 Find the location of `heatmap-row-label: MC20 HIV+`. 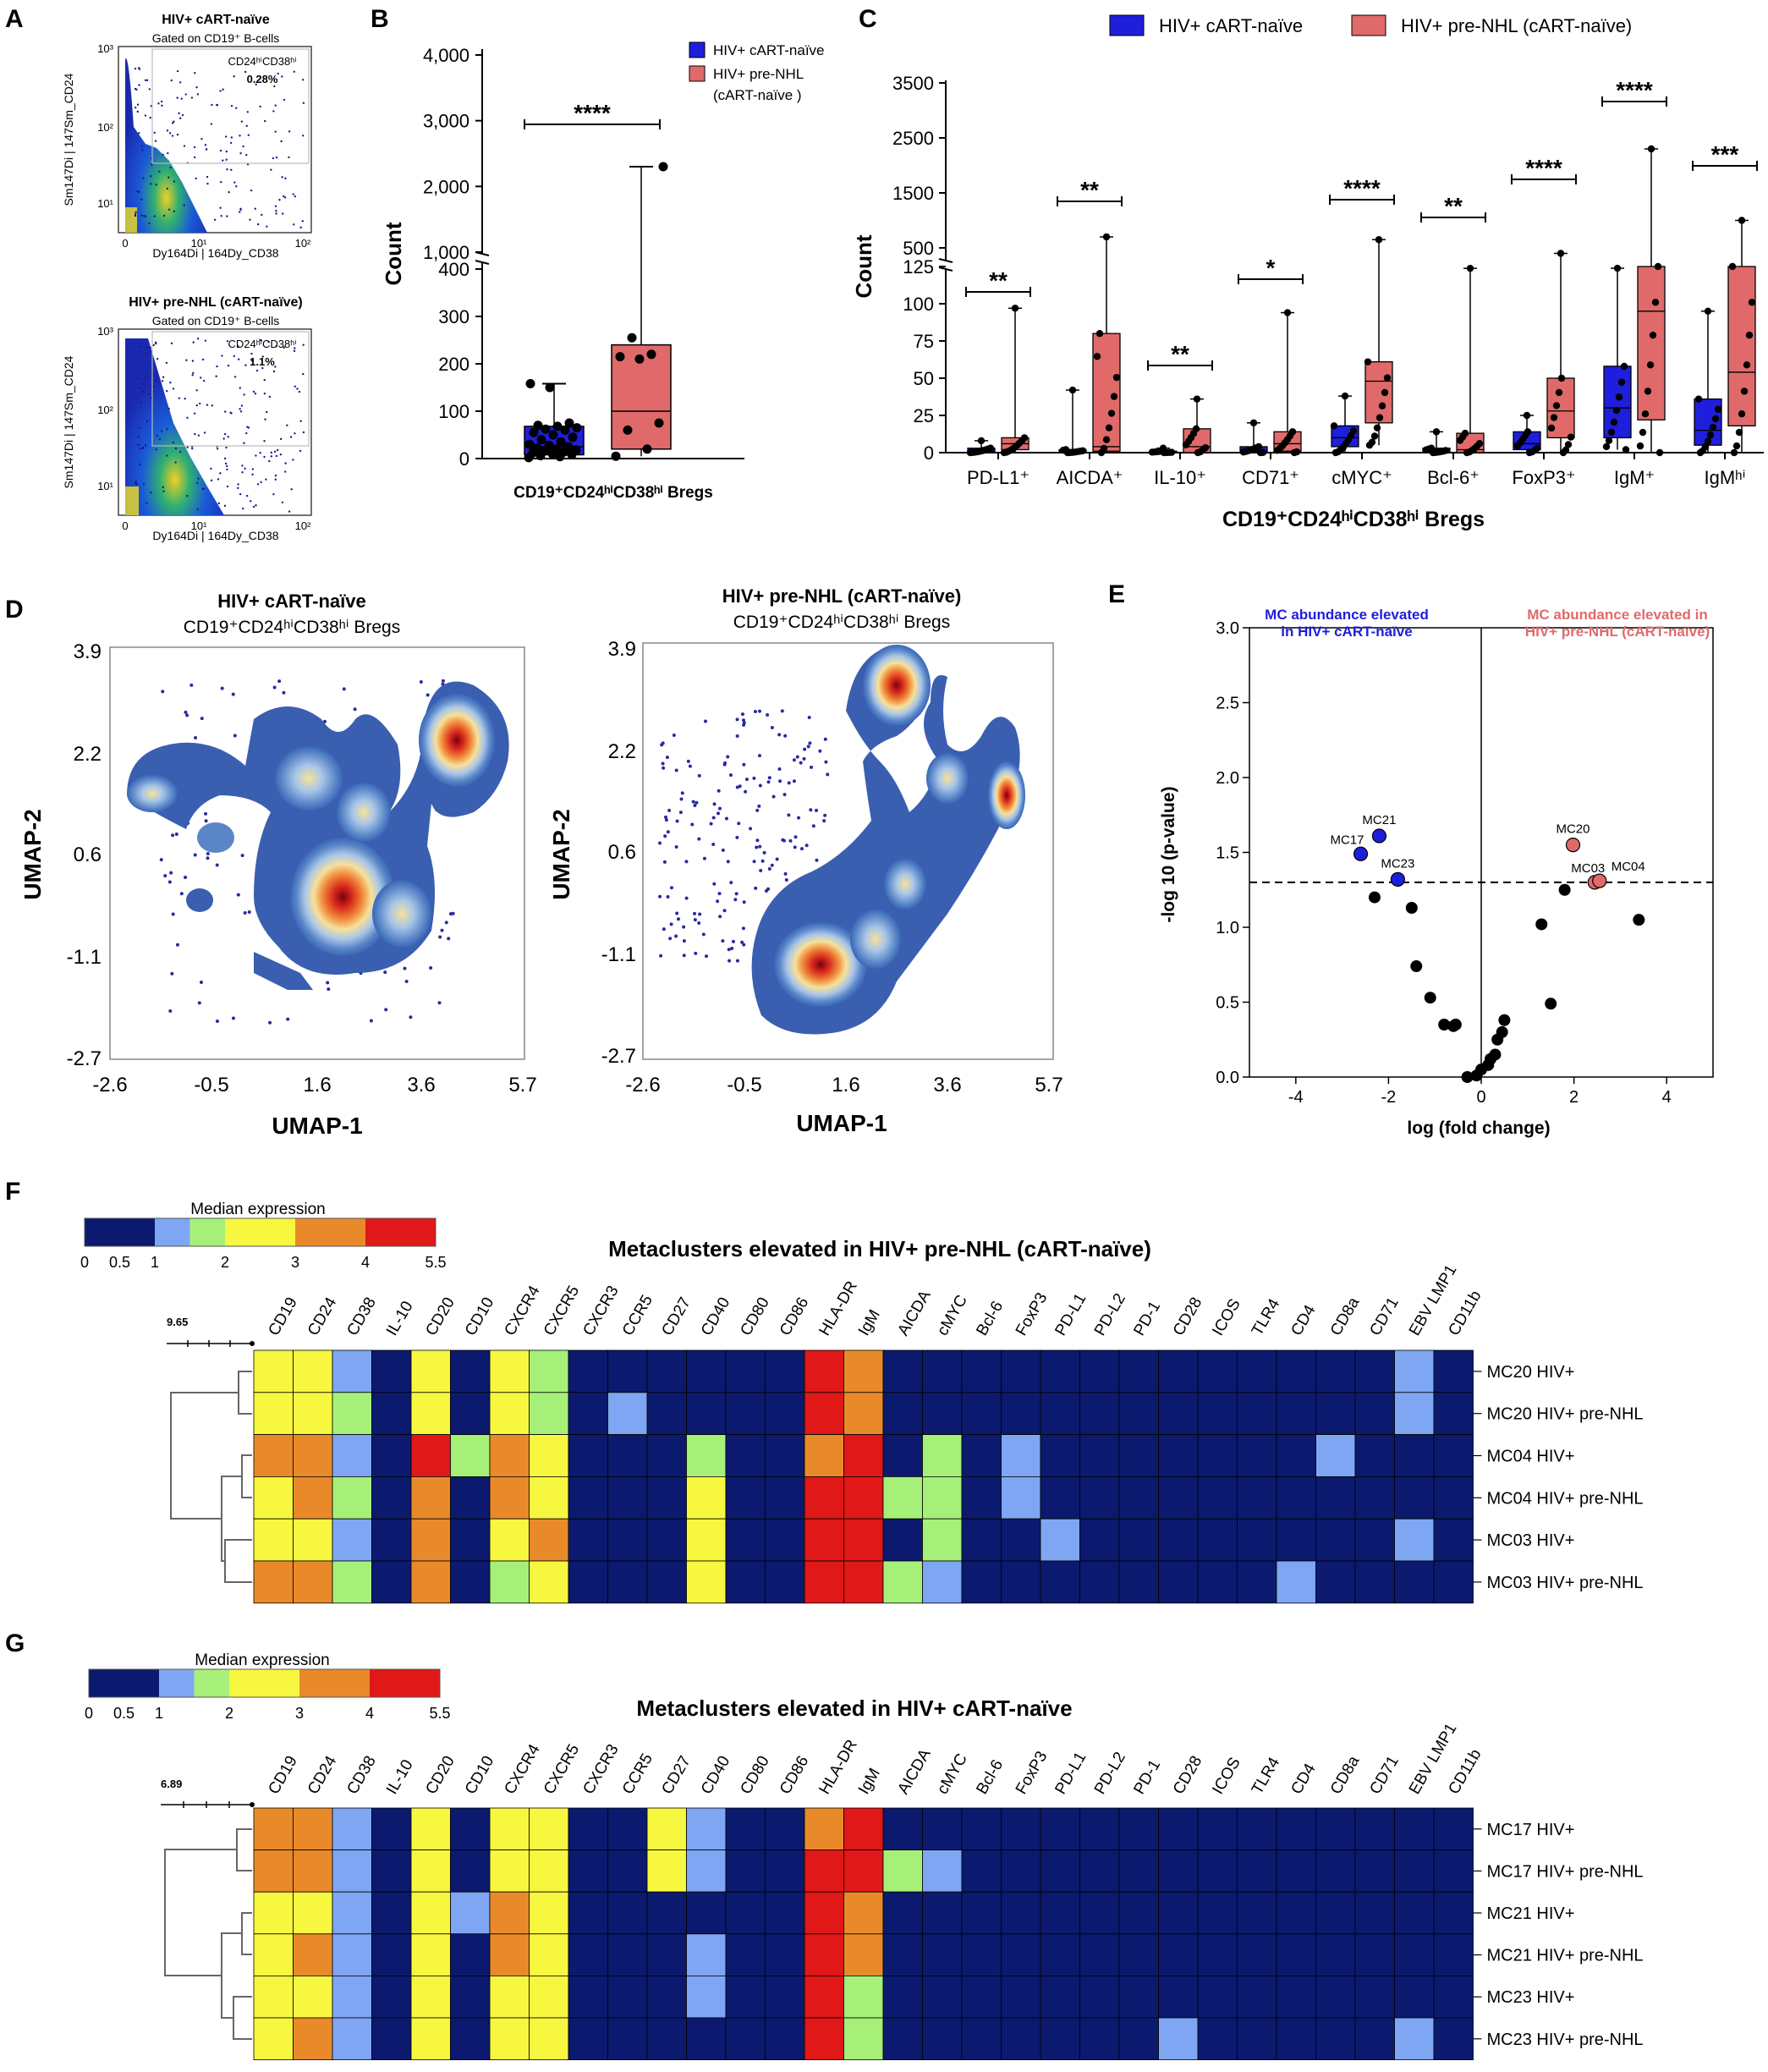

heatmap-row-label: MC20 HIV+ is located at coordinates (1531, 1372).